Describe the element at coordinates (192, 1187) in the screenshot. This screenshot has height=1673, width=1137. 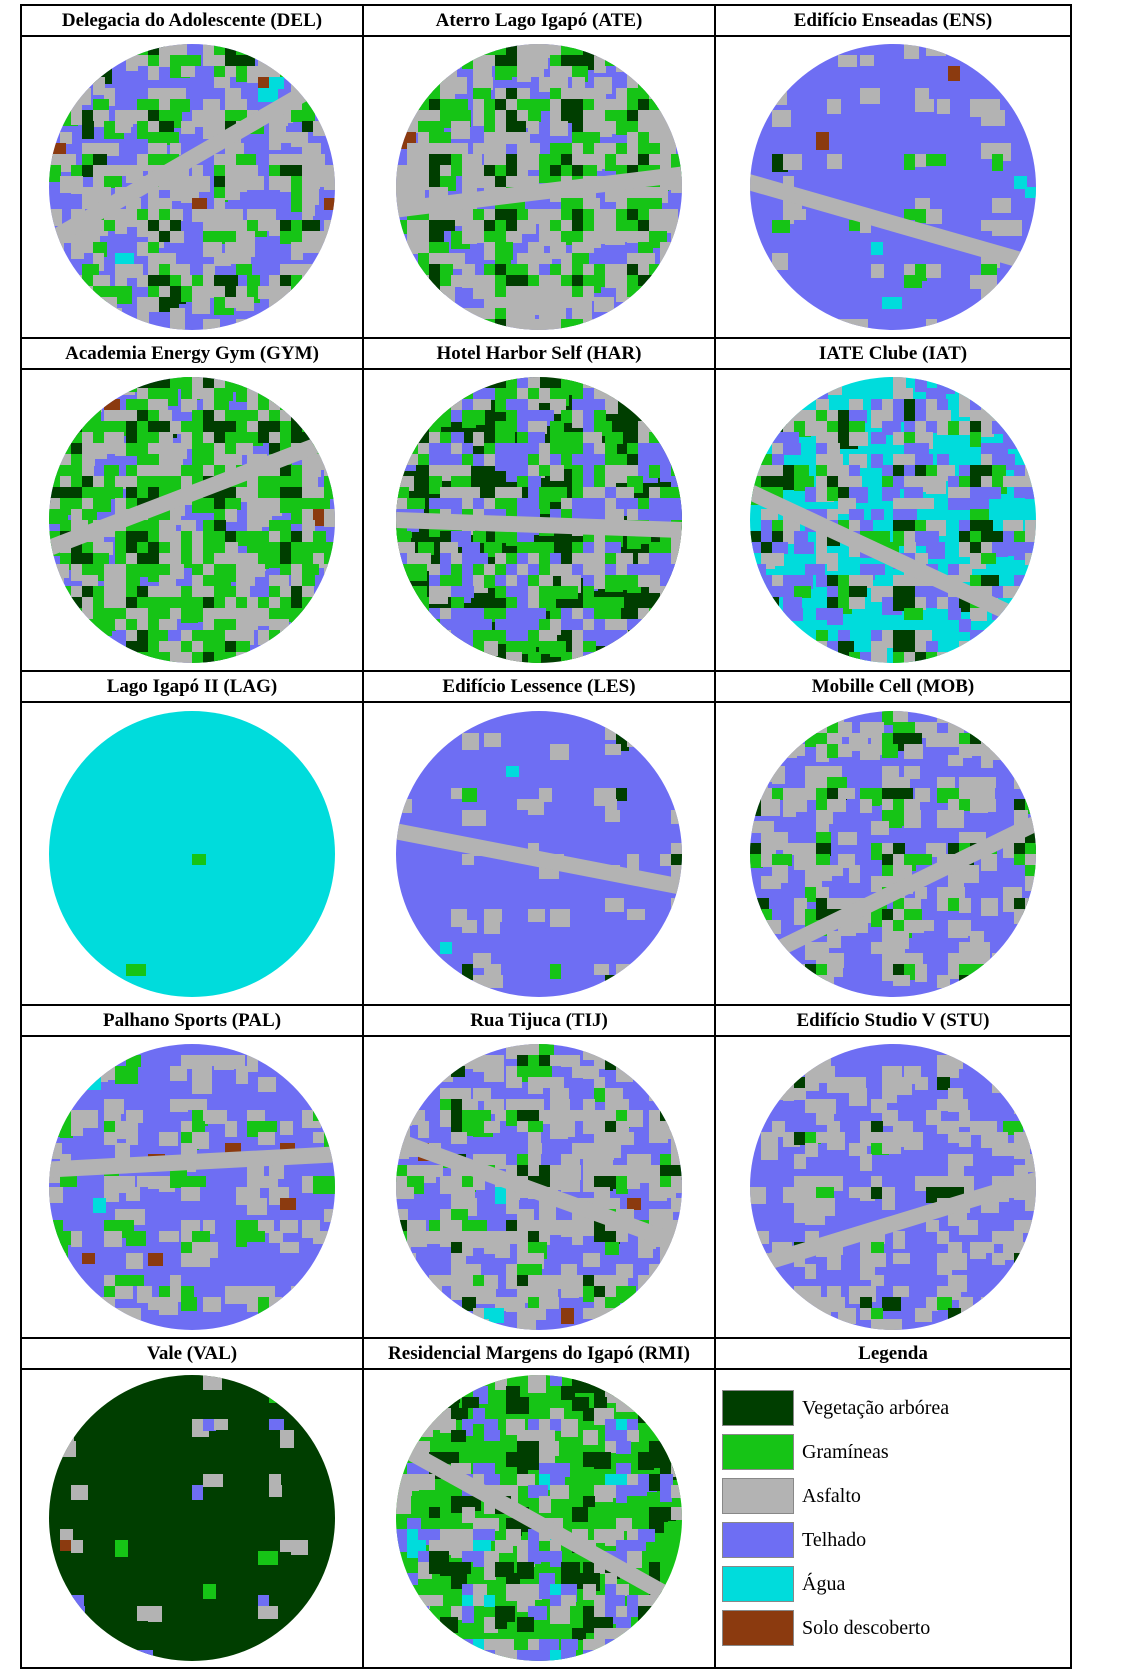
I see `panel-pal` at that location.